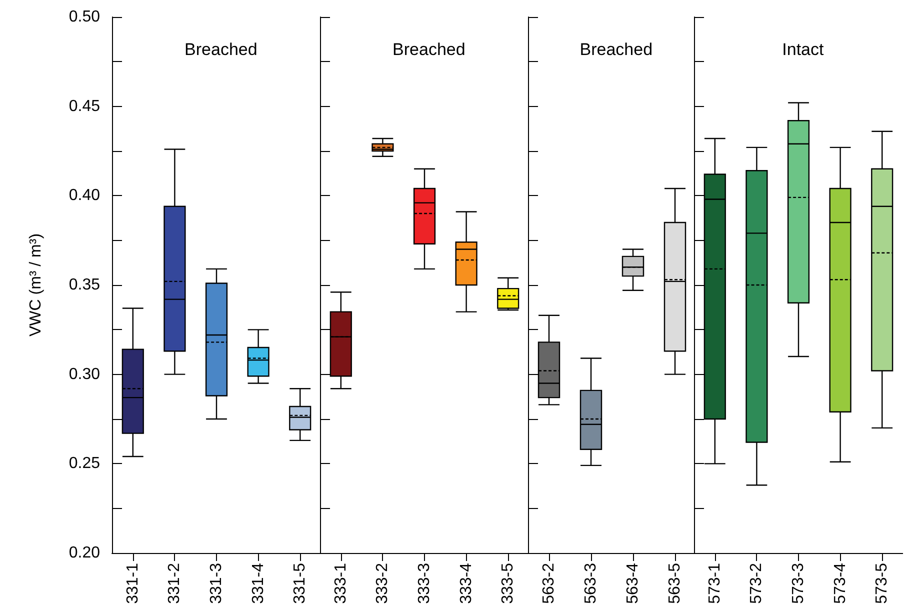 The image size is (904, 614). What do you see at coordinates (133, 583) in the screenshot?
I see `x-tick-label: 331-1` at bounding box center [133, 583].